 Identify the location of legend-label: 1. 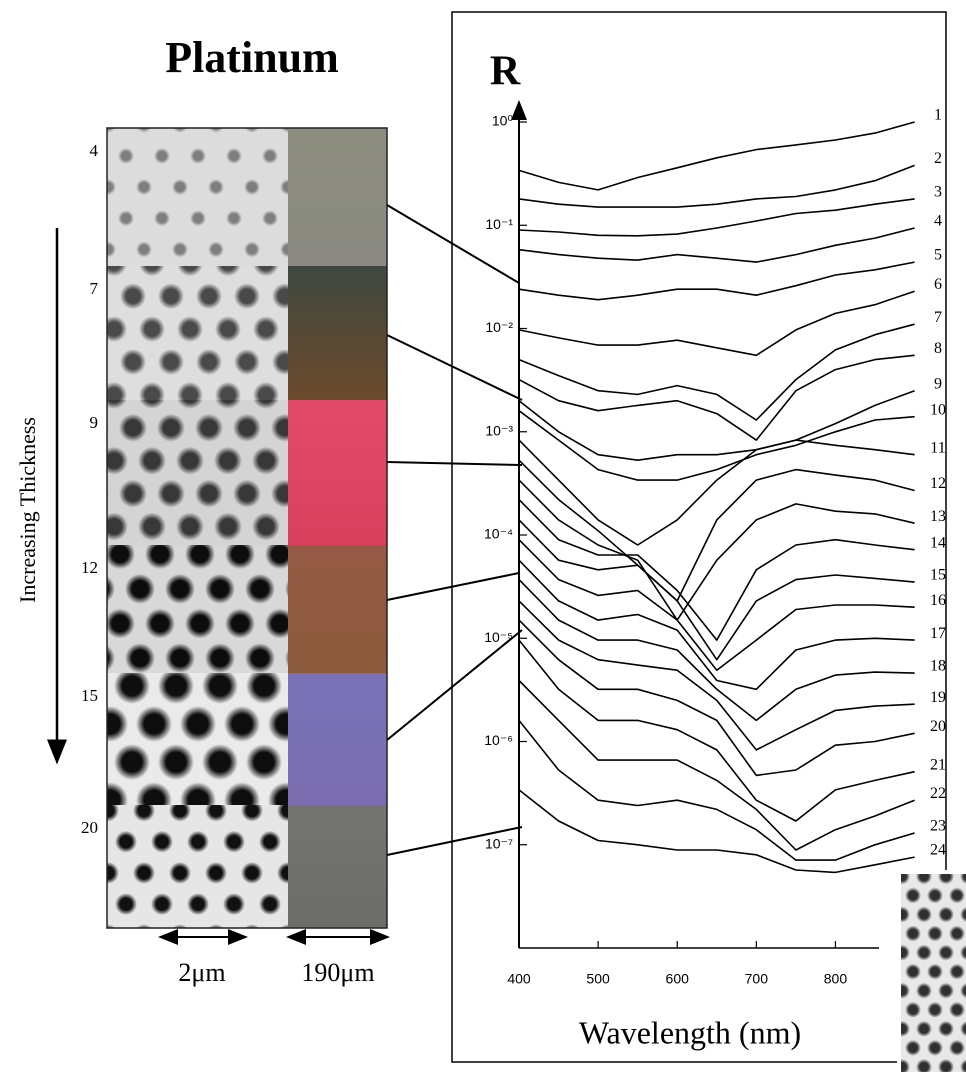
(938, 115).